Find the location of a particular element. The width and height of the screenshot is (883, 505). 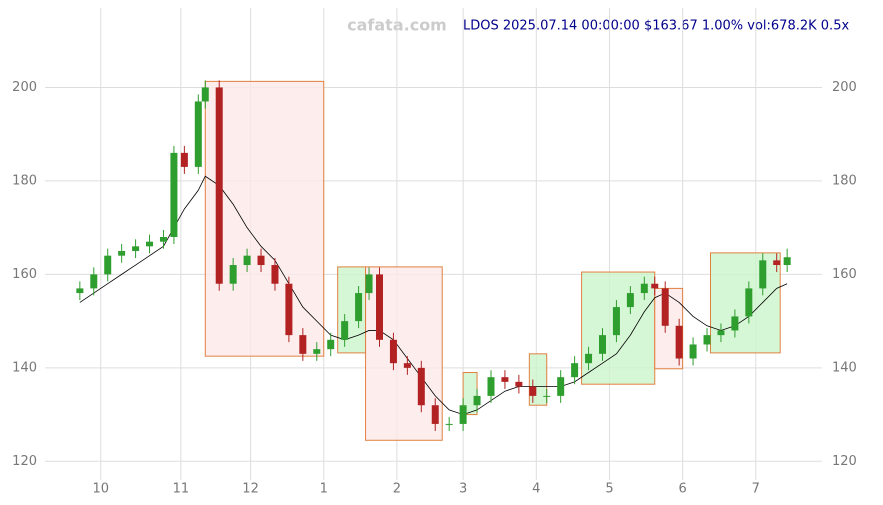

y-tick-label-right: 160 is located at coordinates (844, 274).